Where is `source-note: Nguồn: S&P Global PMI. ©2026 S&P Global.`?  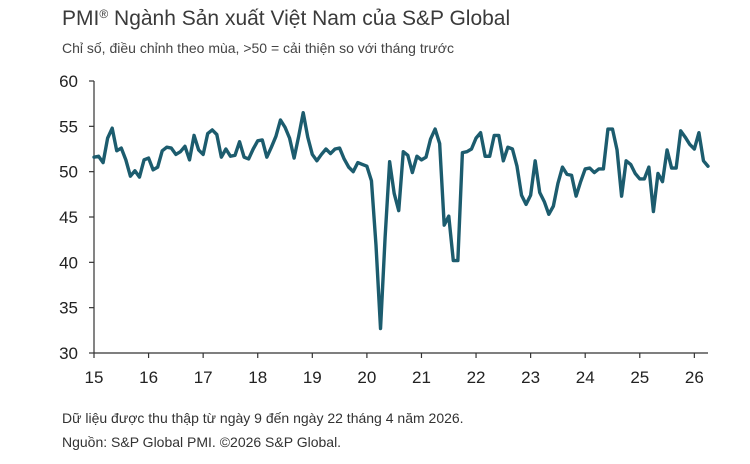 source-note: Nguồn: S&P Global PMI. ©2026 S&P Global. is located at coordinates (202, 442).